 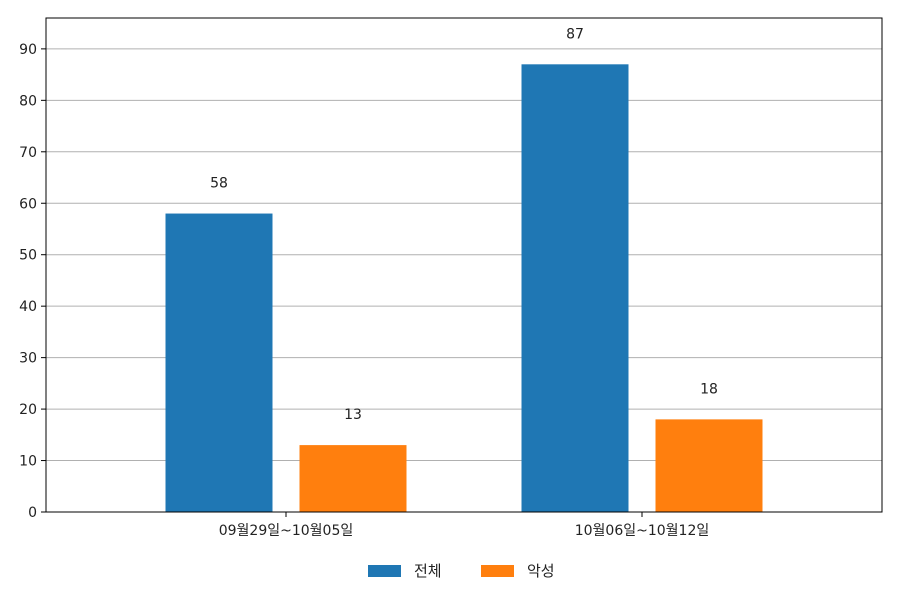 What do you see at coordinates (428, 571) in the screenshot?
I see `legend-label: 전체` at bounding box center [428, 571].